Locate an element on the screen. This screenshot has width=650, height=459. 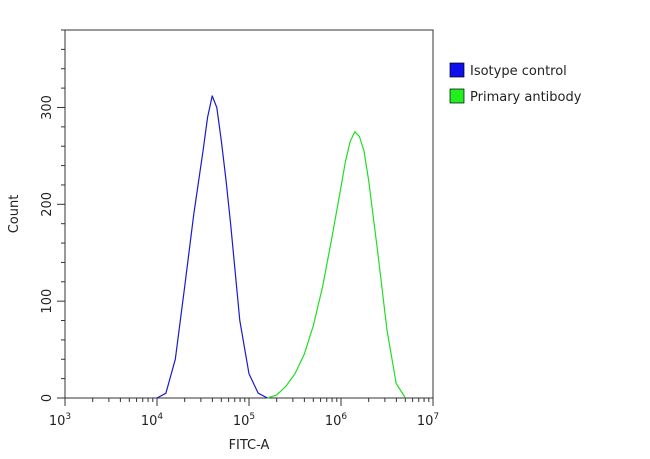
y-axis-label: Count is located at coordinates (14, 214).